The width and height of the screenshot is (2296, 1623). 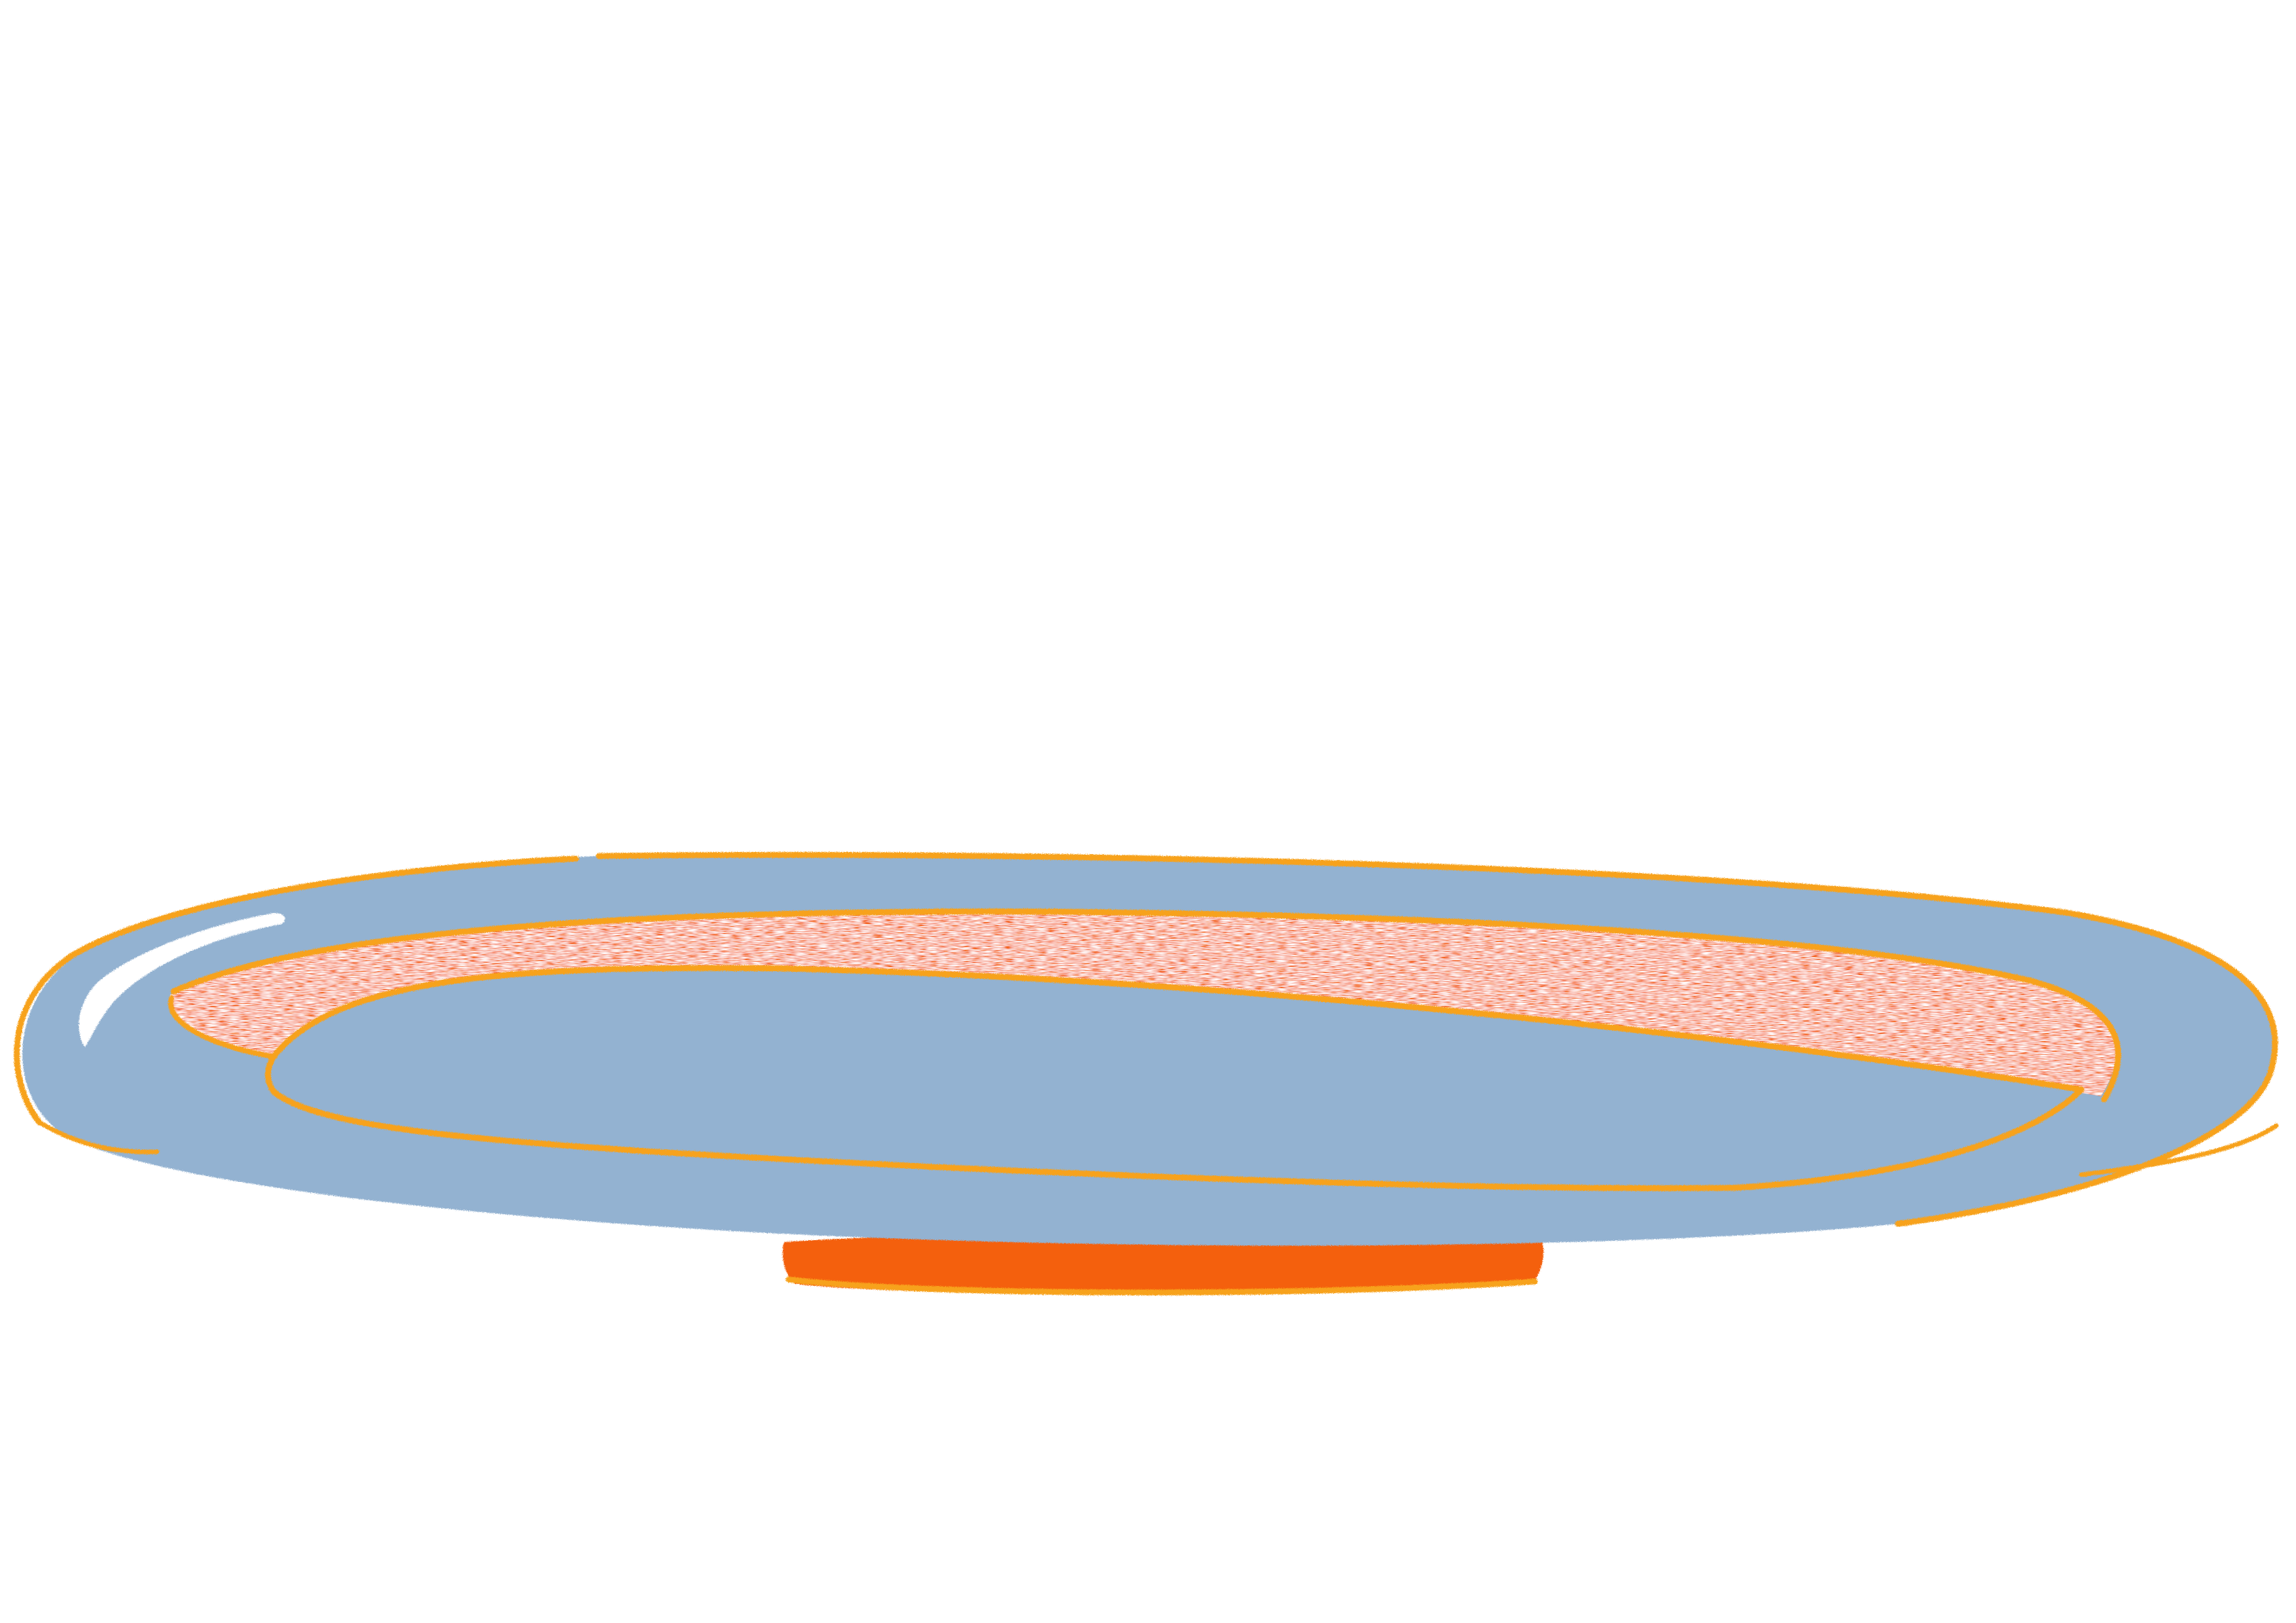 What do you see at coordinates (1144, 1005) in the screenshot?
I see `plate-rim` at bounding box center [1144, 1005].